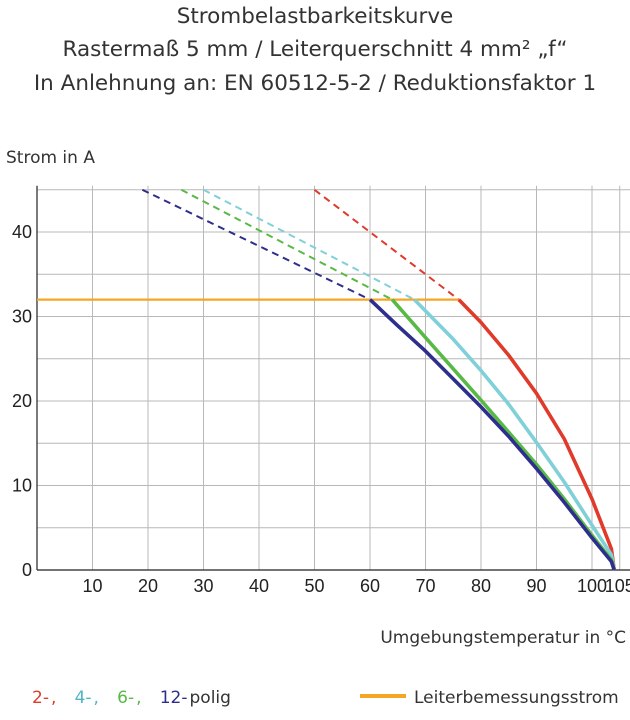  What do you see at coordinates (210, 698) in the screenshot?
I see `legend-suffix: polig` at bounding box center [210, 698].